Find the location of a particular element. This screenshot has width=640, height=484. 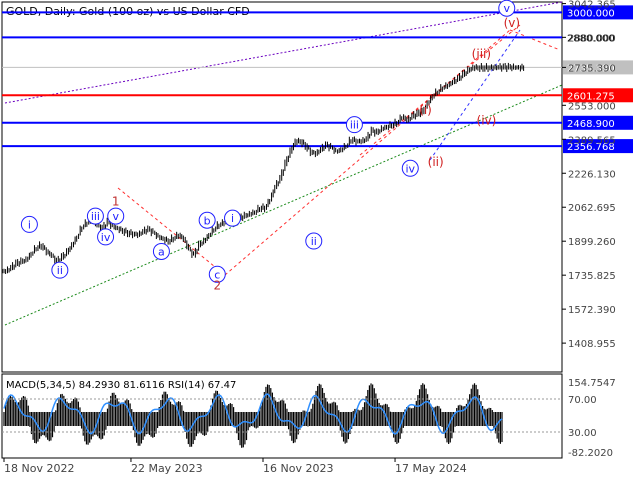

level-label: 2735.390 is located at coordinates (591, 68).